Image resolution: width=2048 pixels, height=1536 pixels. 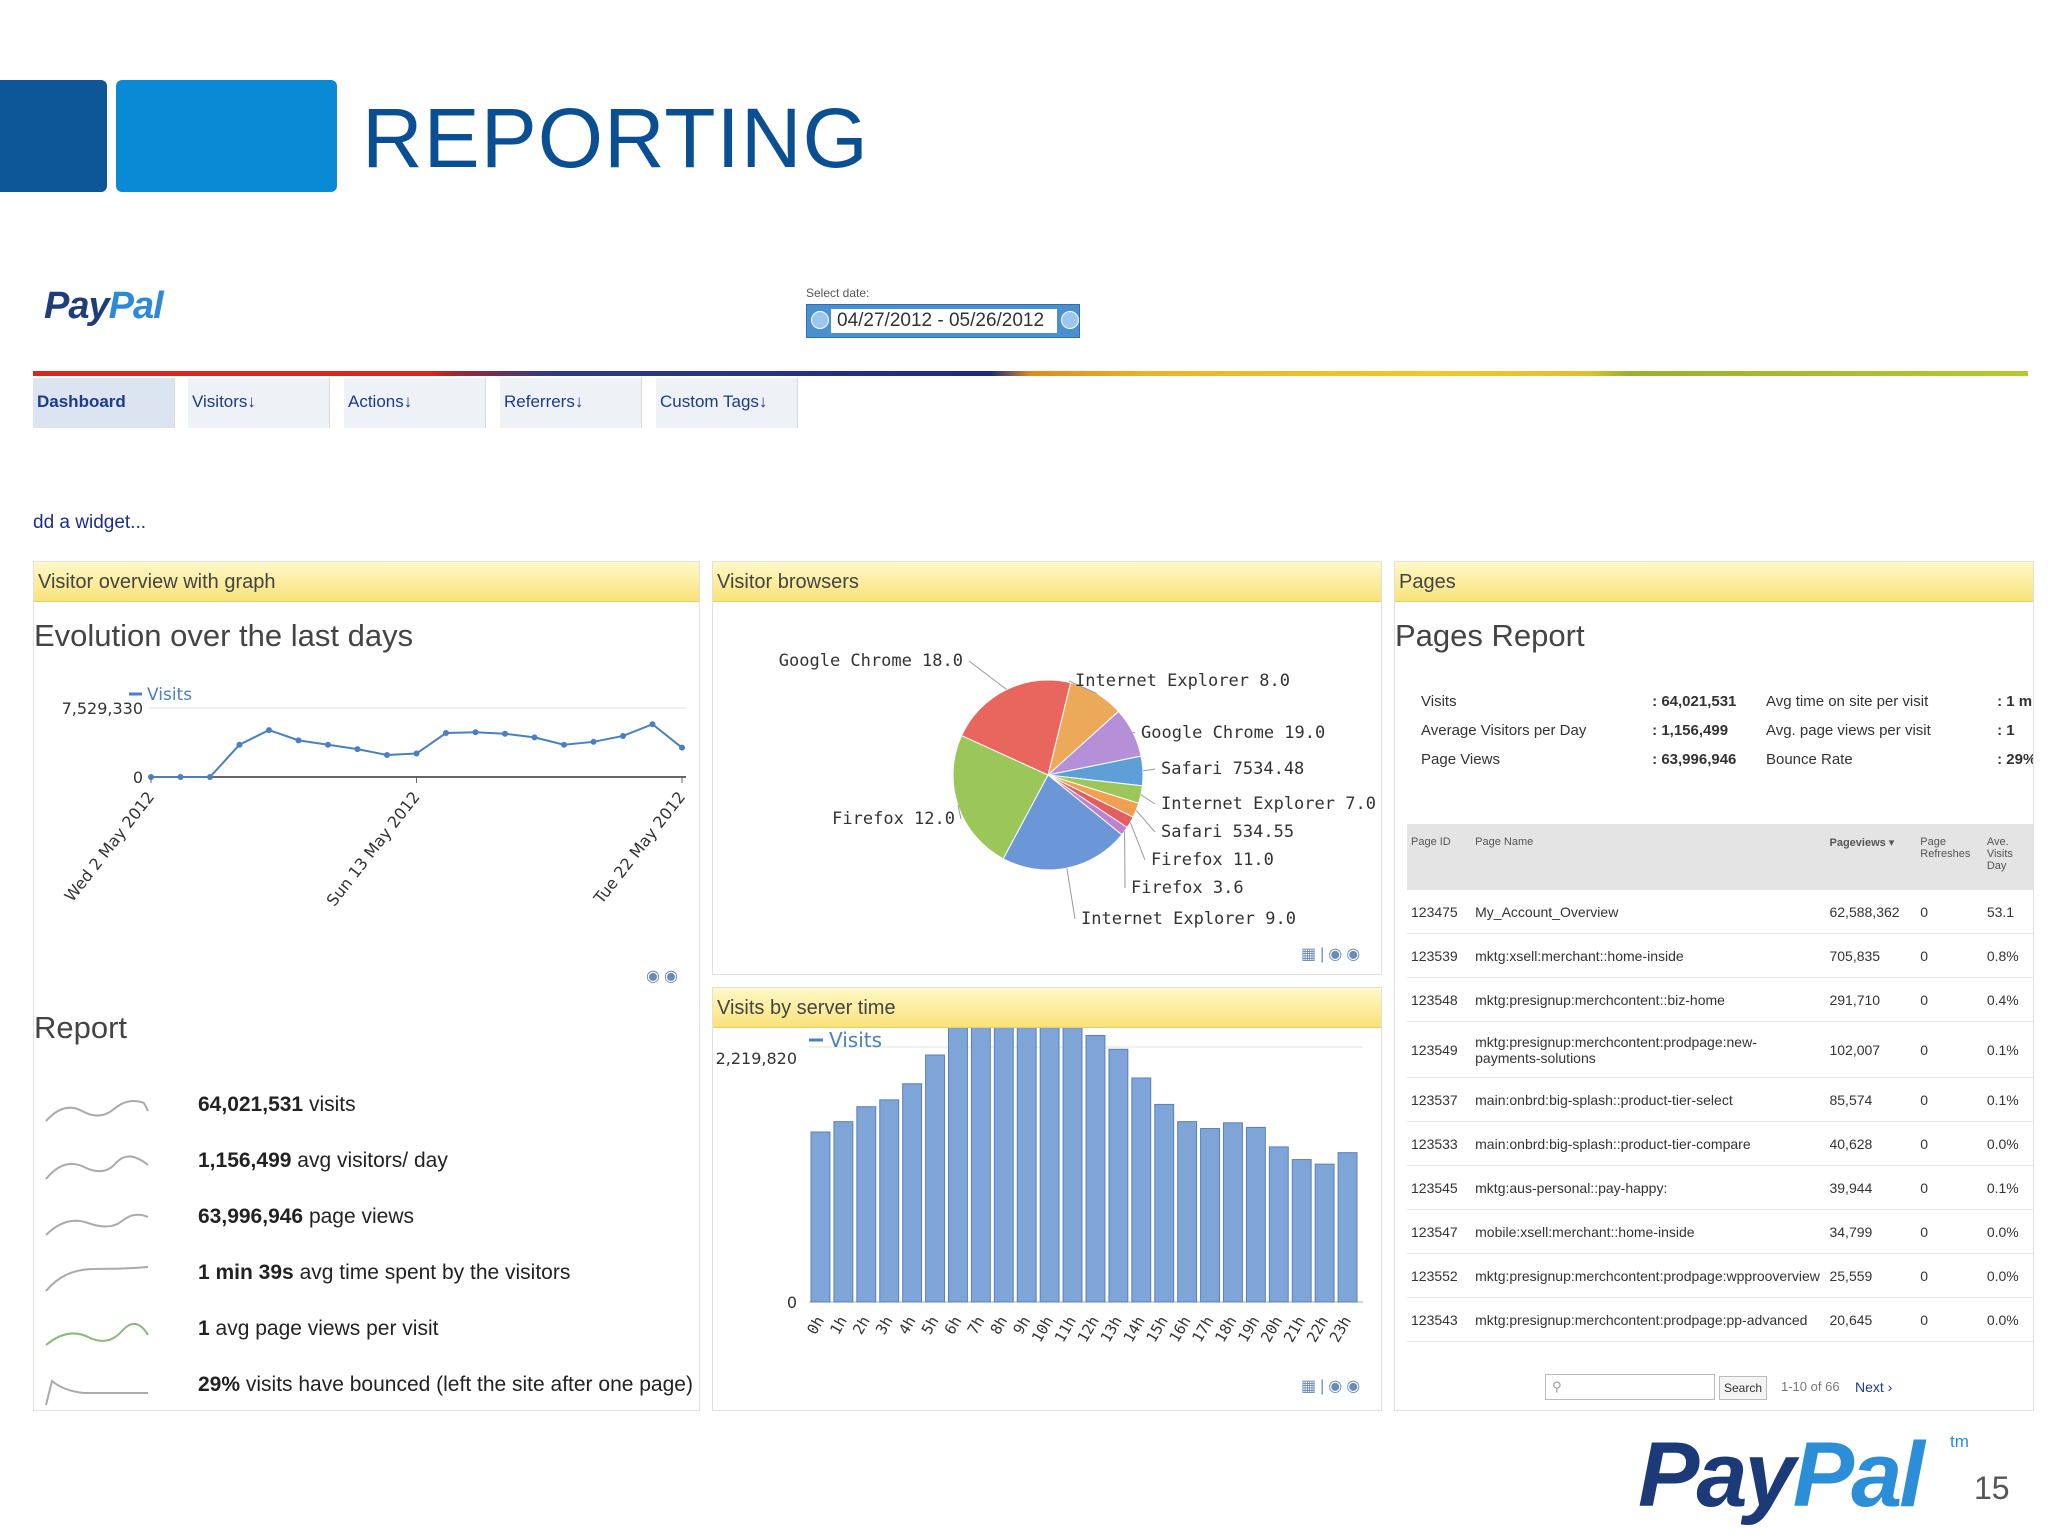 What do you see at coordinates (1047, 582) in the screenshot?
I see `visitor-browsers-header: Visitor browsers` at bounding box center [1047, 582].